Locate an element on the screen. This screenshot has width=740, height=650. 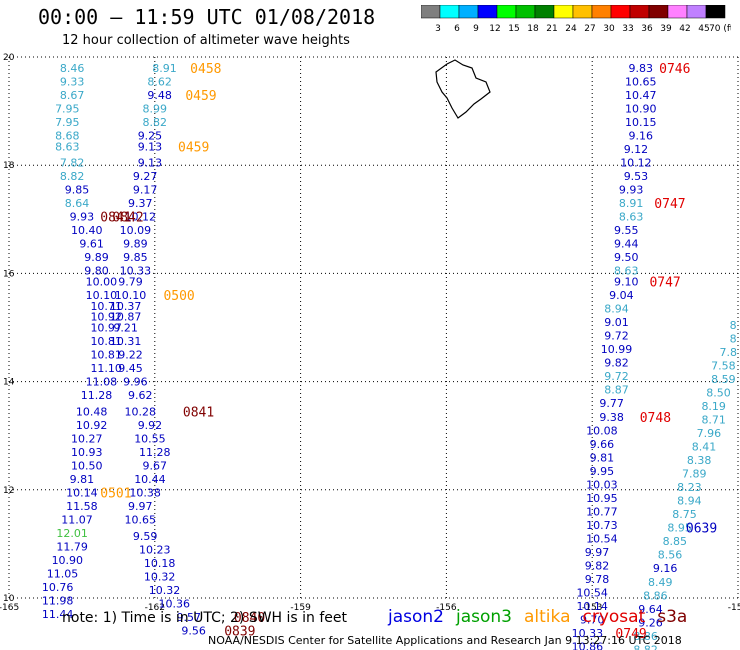
legend-entry-s3a: s3a is located at coordinates (672, 617).